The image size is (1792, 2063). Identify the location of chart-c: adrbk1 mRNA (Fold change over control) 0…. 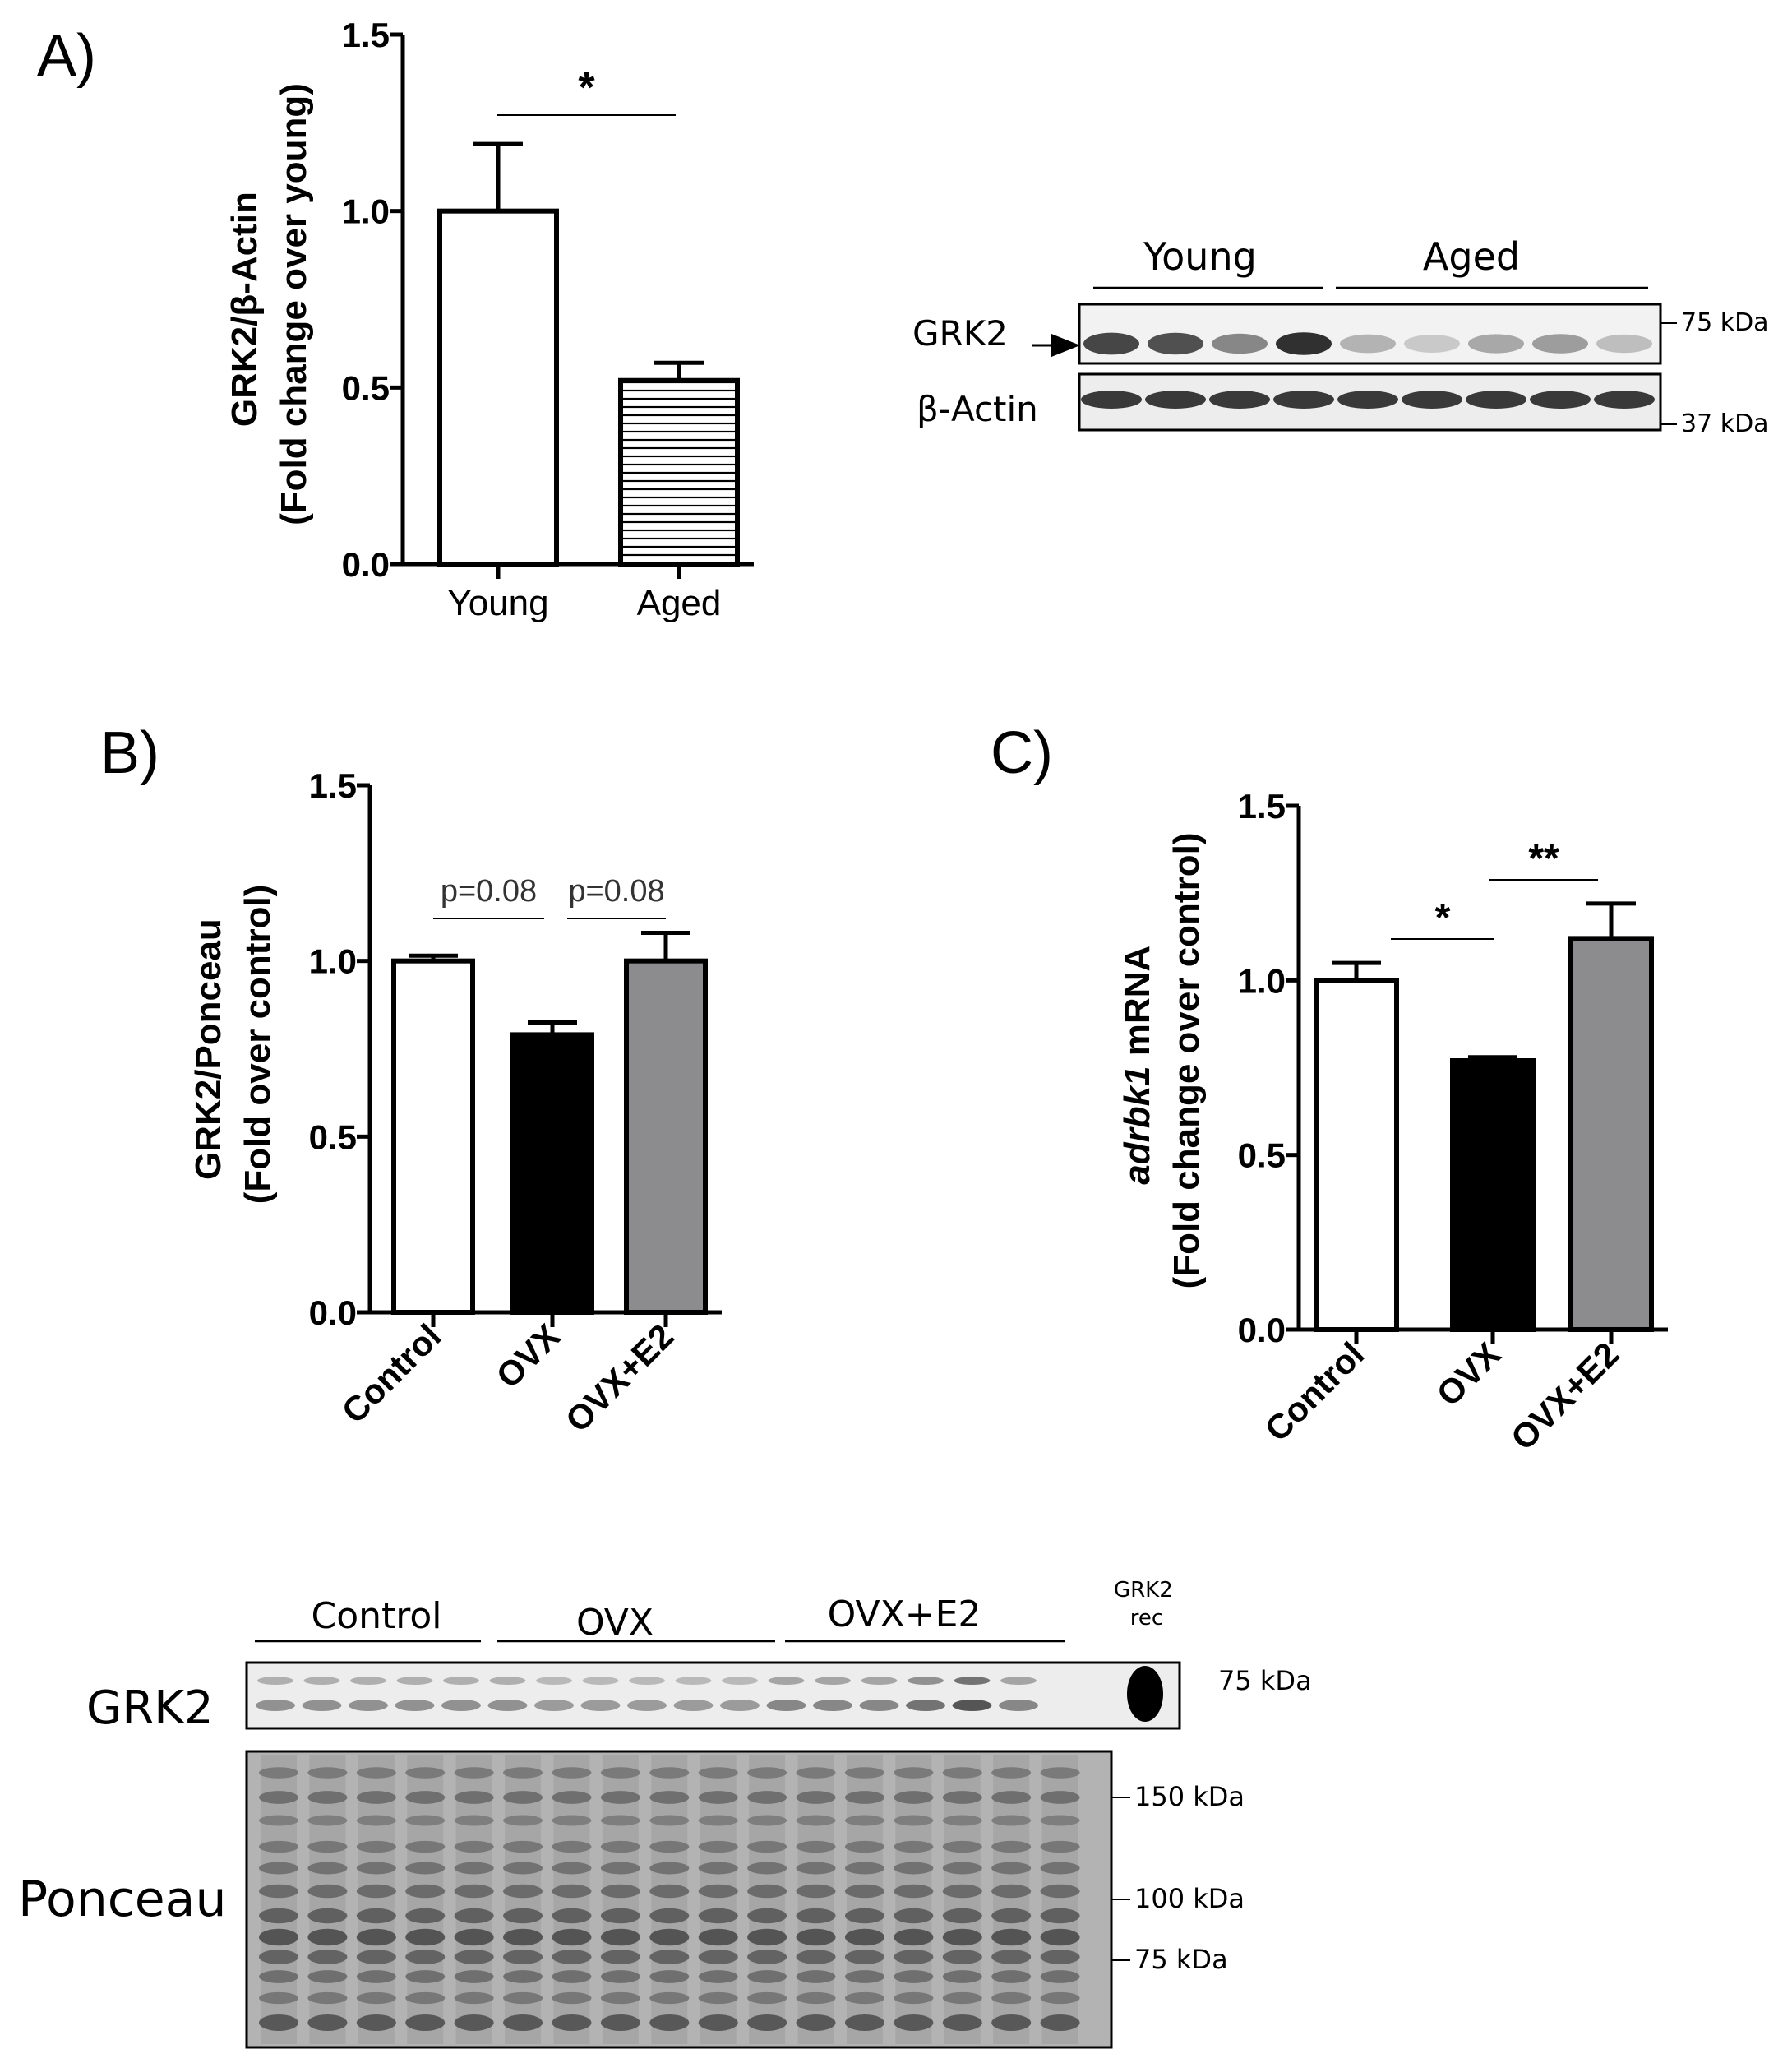
(1393, 1123).